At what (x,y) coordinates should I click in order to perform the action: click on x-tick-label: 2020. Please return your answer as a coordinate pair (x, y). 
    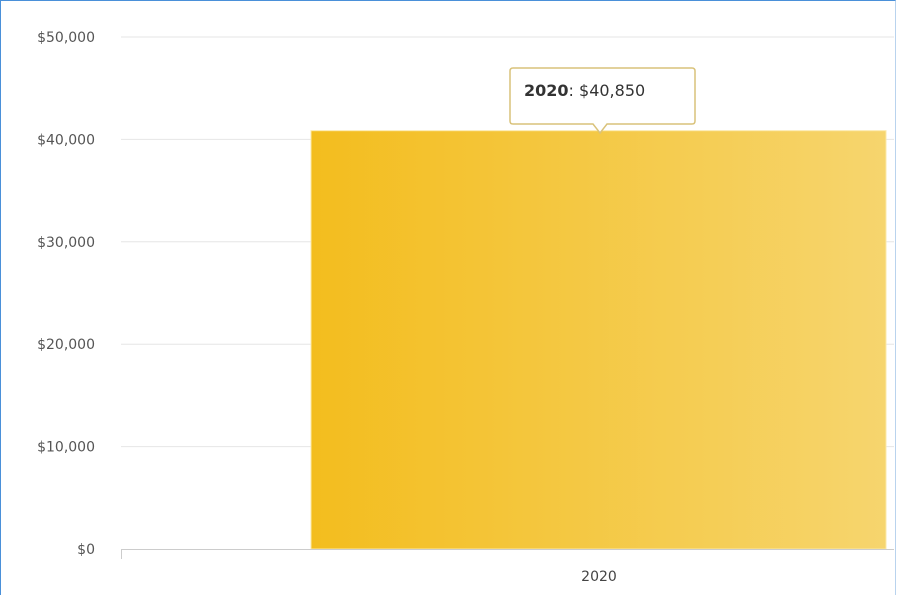
    Looking at the image, I should click on (599, 577).